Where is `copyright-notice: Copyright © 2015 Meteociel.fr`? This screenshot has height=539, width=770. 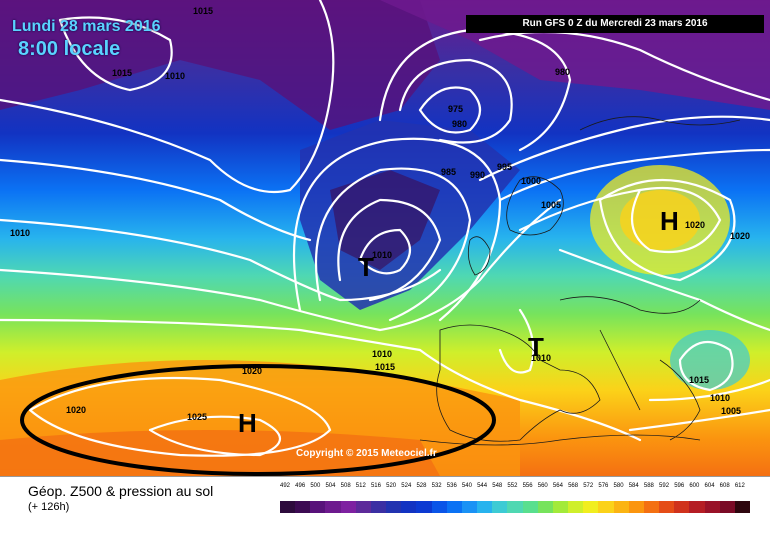 copyright-notice: Copyright © 2015 Meteociel.fr is located at coordinates (366, 453).